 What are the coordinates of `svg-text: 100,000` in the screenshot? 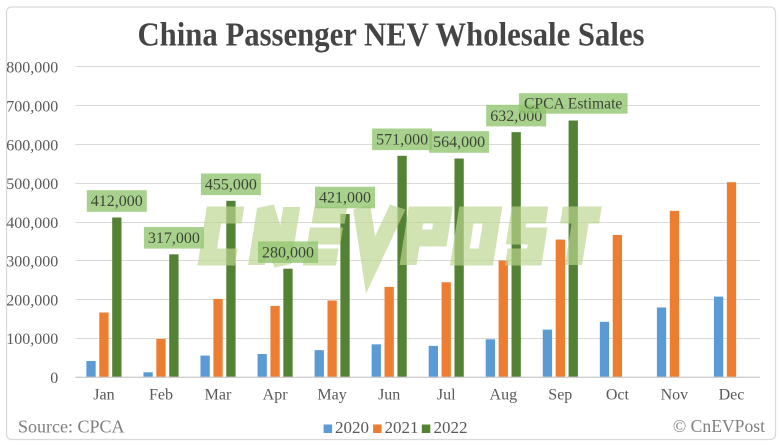 It's located at (32, 339).